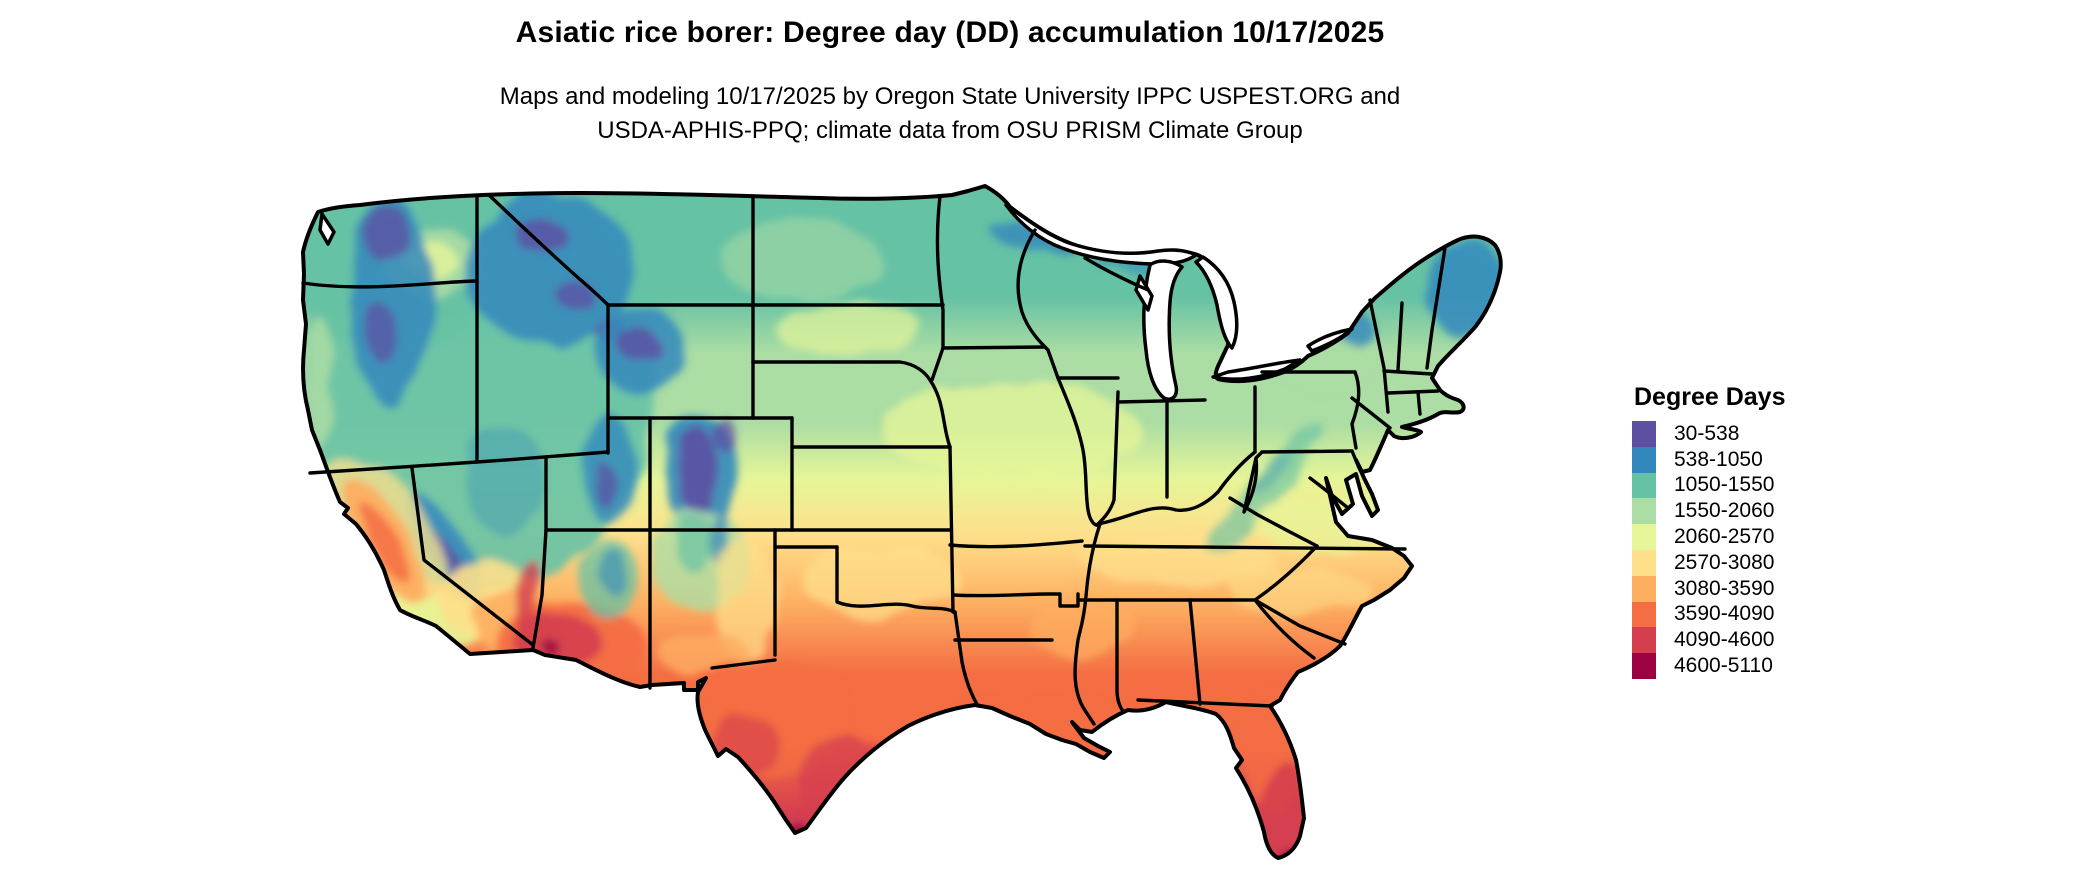 This screenshot has height=892, width=2100. Describe the element at coordinates (327, 229) in the screenshot. I see `puget-sound` at that location.